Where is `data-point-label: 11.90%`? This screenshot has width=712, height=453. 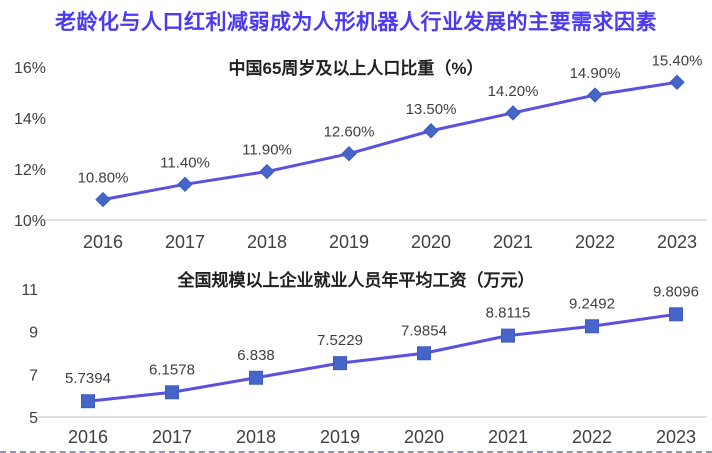 data-point-label: 11.90% is located at coordinates (267, 150).